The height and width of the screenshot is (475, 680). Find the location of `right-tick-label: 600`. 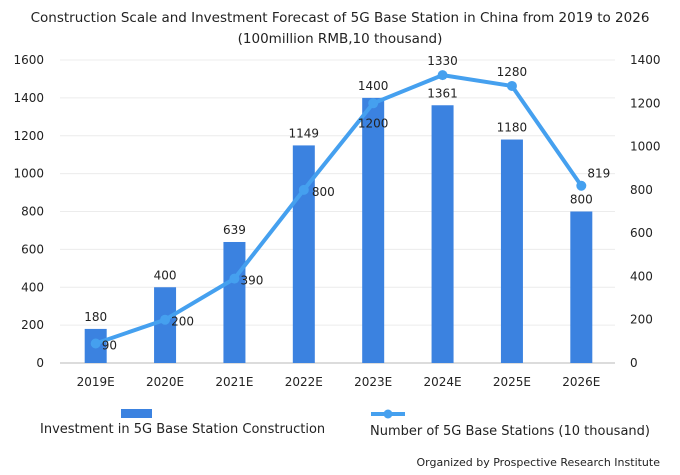

right-tick-label: 600 is located at coordinates (641, 233).